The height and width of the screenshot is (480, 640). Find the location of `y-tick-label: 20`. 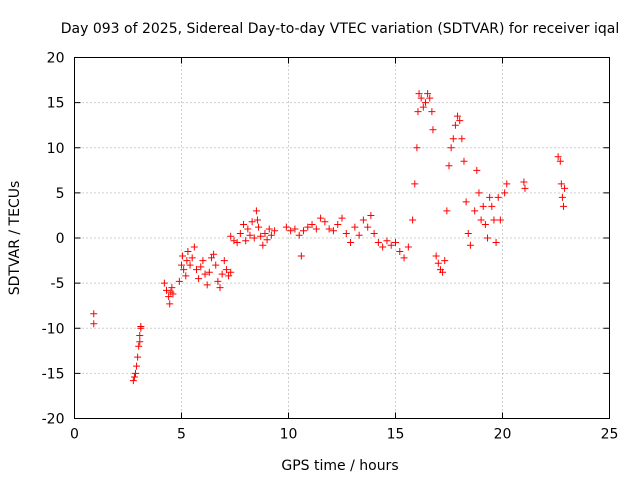

y-tick-label: 20 is located at coordinates (56, 59).